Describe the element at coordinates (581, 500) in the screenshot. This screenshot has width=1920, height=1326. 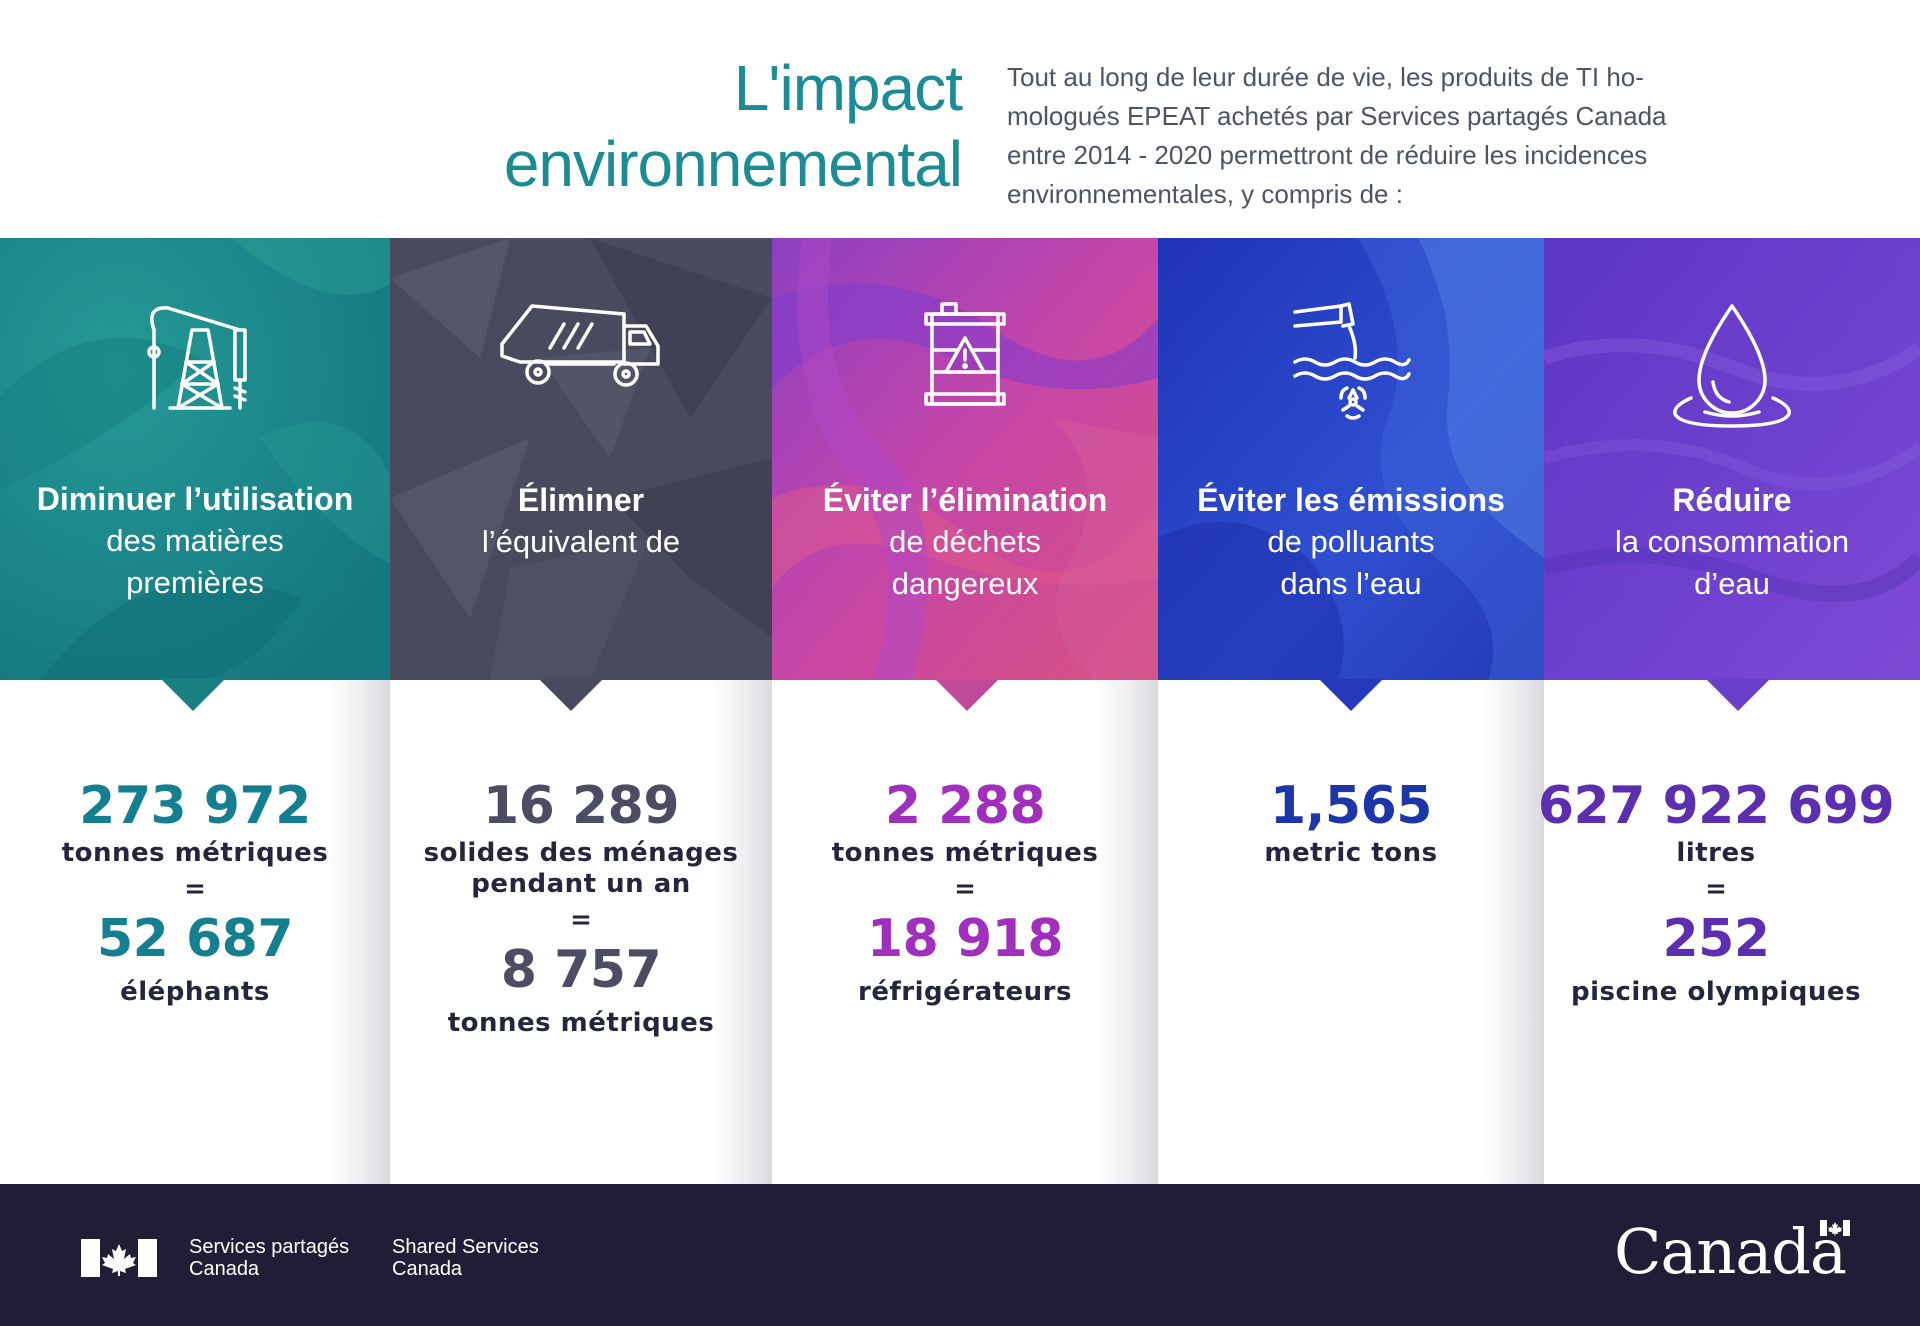
I see `heading-bold: Éliminer` at that location.